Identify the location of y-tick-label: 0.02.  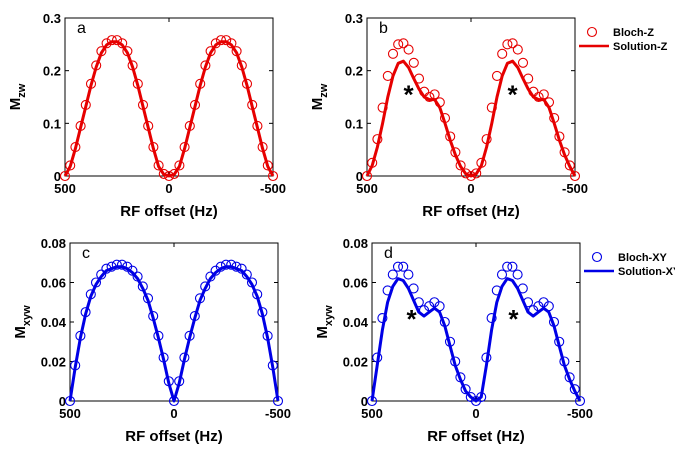
(355, 362).